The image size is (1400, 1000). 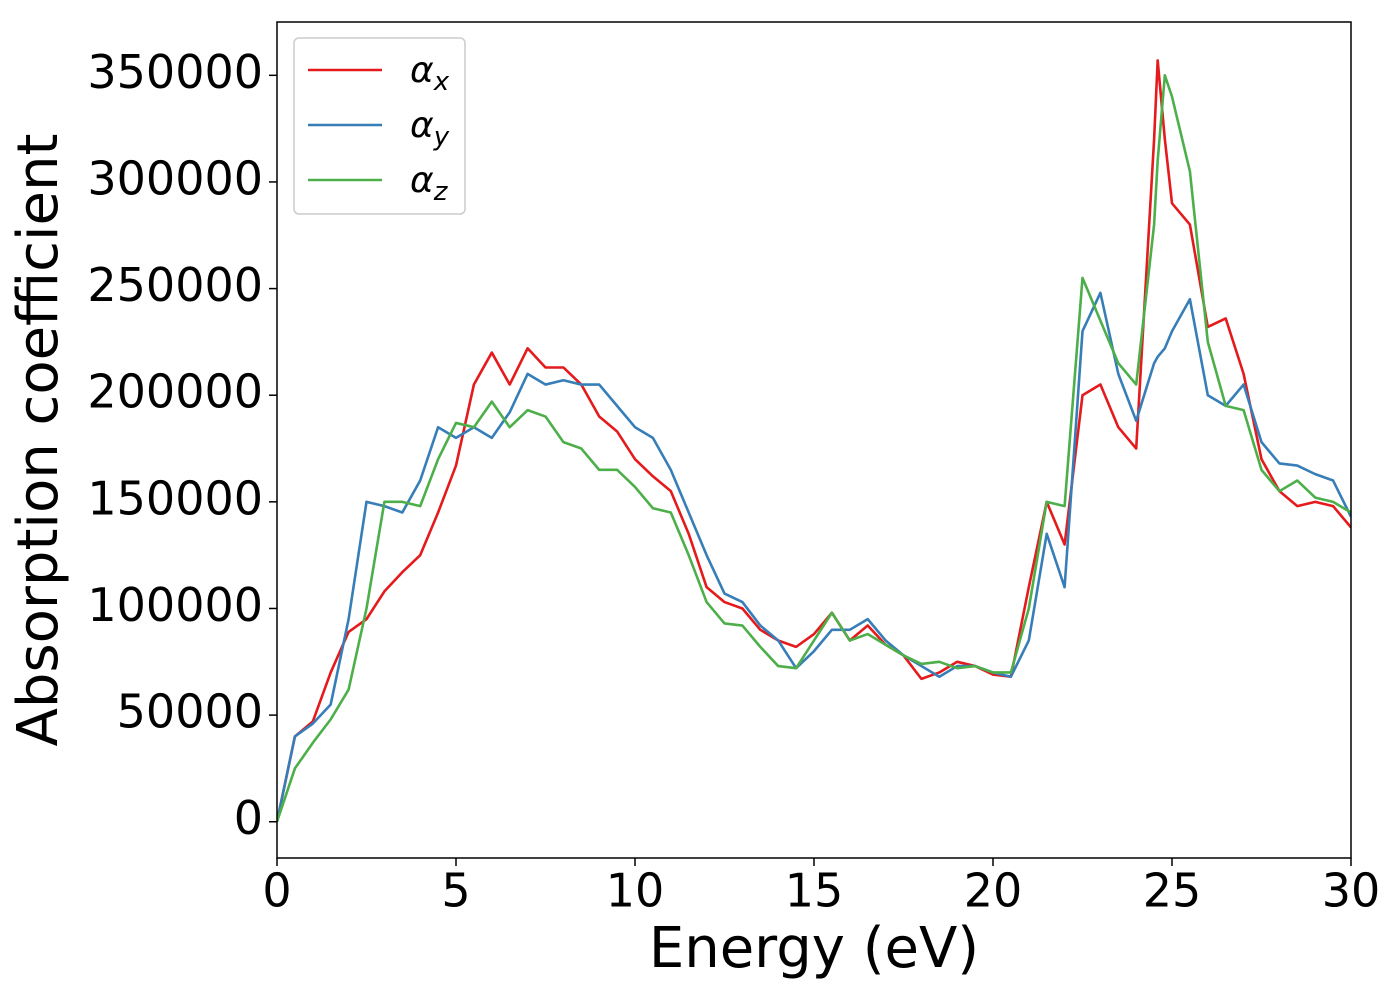 What do you see at coordinates (175, 285) in the screenshot?
I see `y-tick-label: 250000` at bounding box center [175, 285].